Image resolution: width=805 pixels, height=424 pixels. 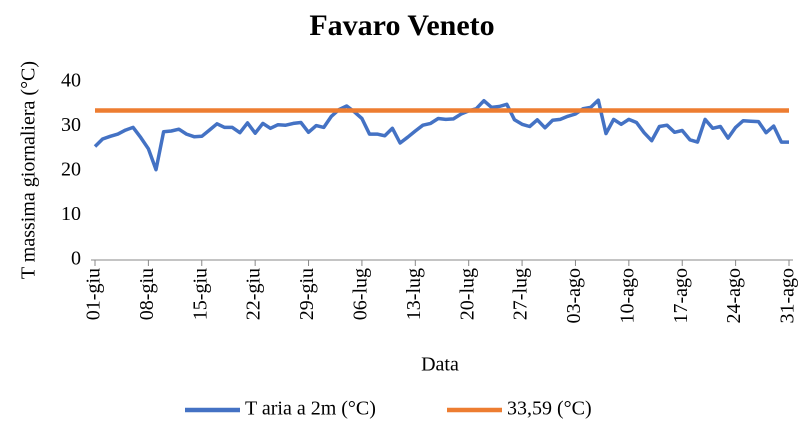 I want to click on x-tick-label: 31-ago, so click(x=788, y=296).